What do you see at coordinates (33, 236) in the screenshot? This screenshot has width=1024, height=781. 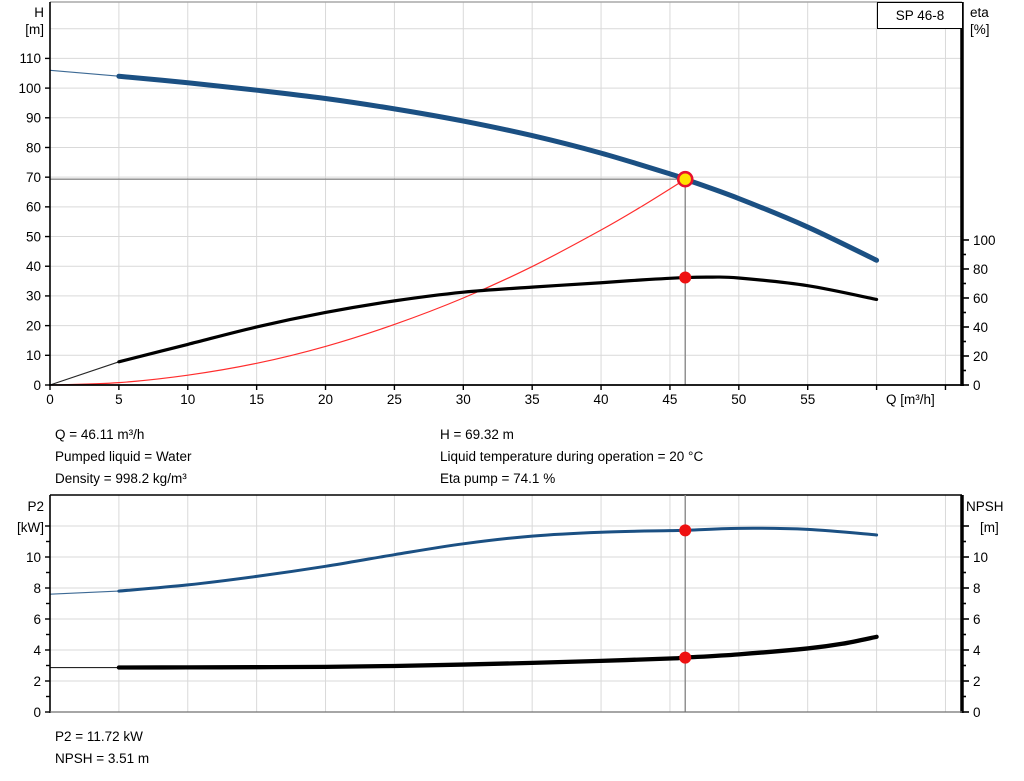 I see `tick-label-left: 50` at bounding box center [33, 236].